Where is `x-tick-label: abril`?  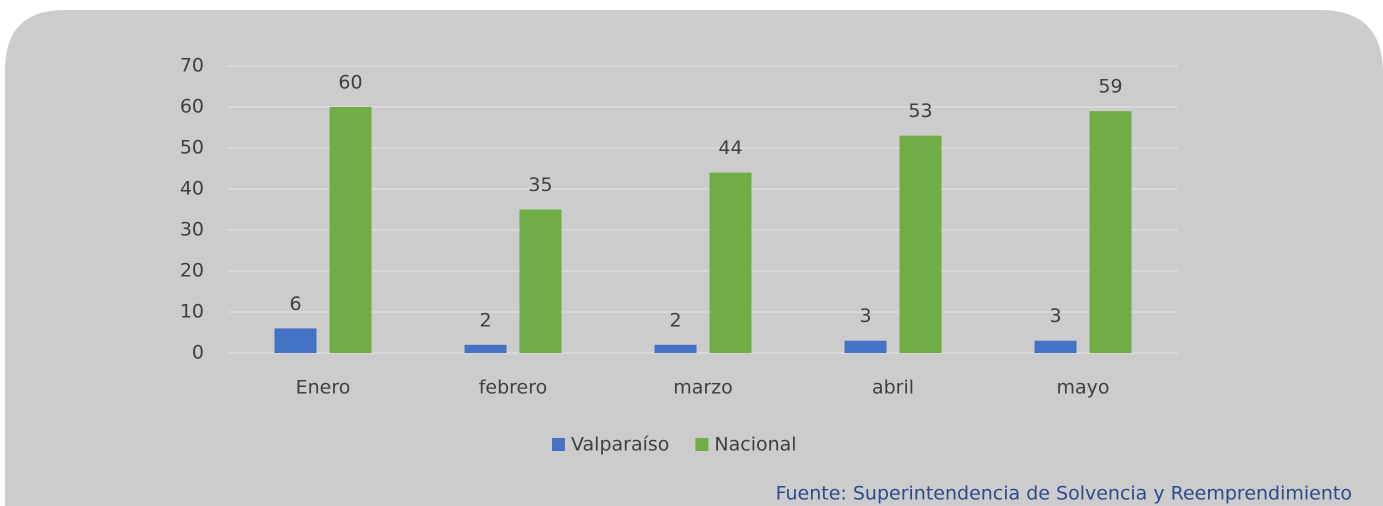 x-tick-label: abril is located at coordinates (893, 388).